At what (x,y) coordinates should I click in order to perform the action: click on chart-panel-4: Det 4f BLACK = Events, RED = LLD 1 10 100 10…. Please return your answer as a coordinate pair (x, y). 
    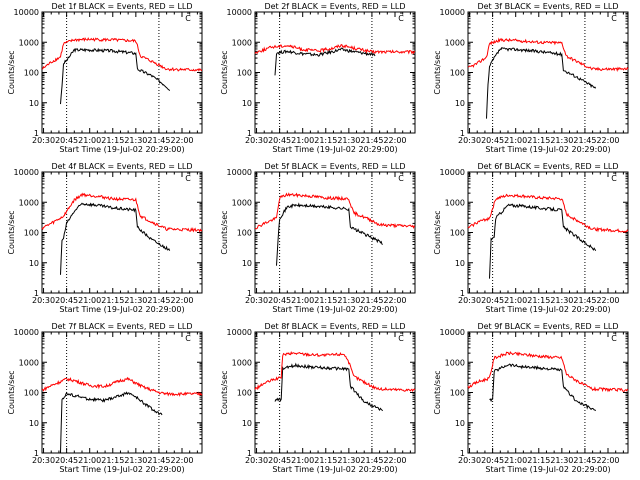
    Looking at the image, I should click on (105, 238).